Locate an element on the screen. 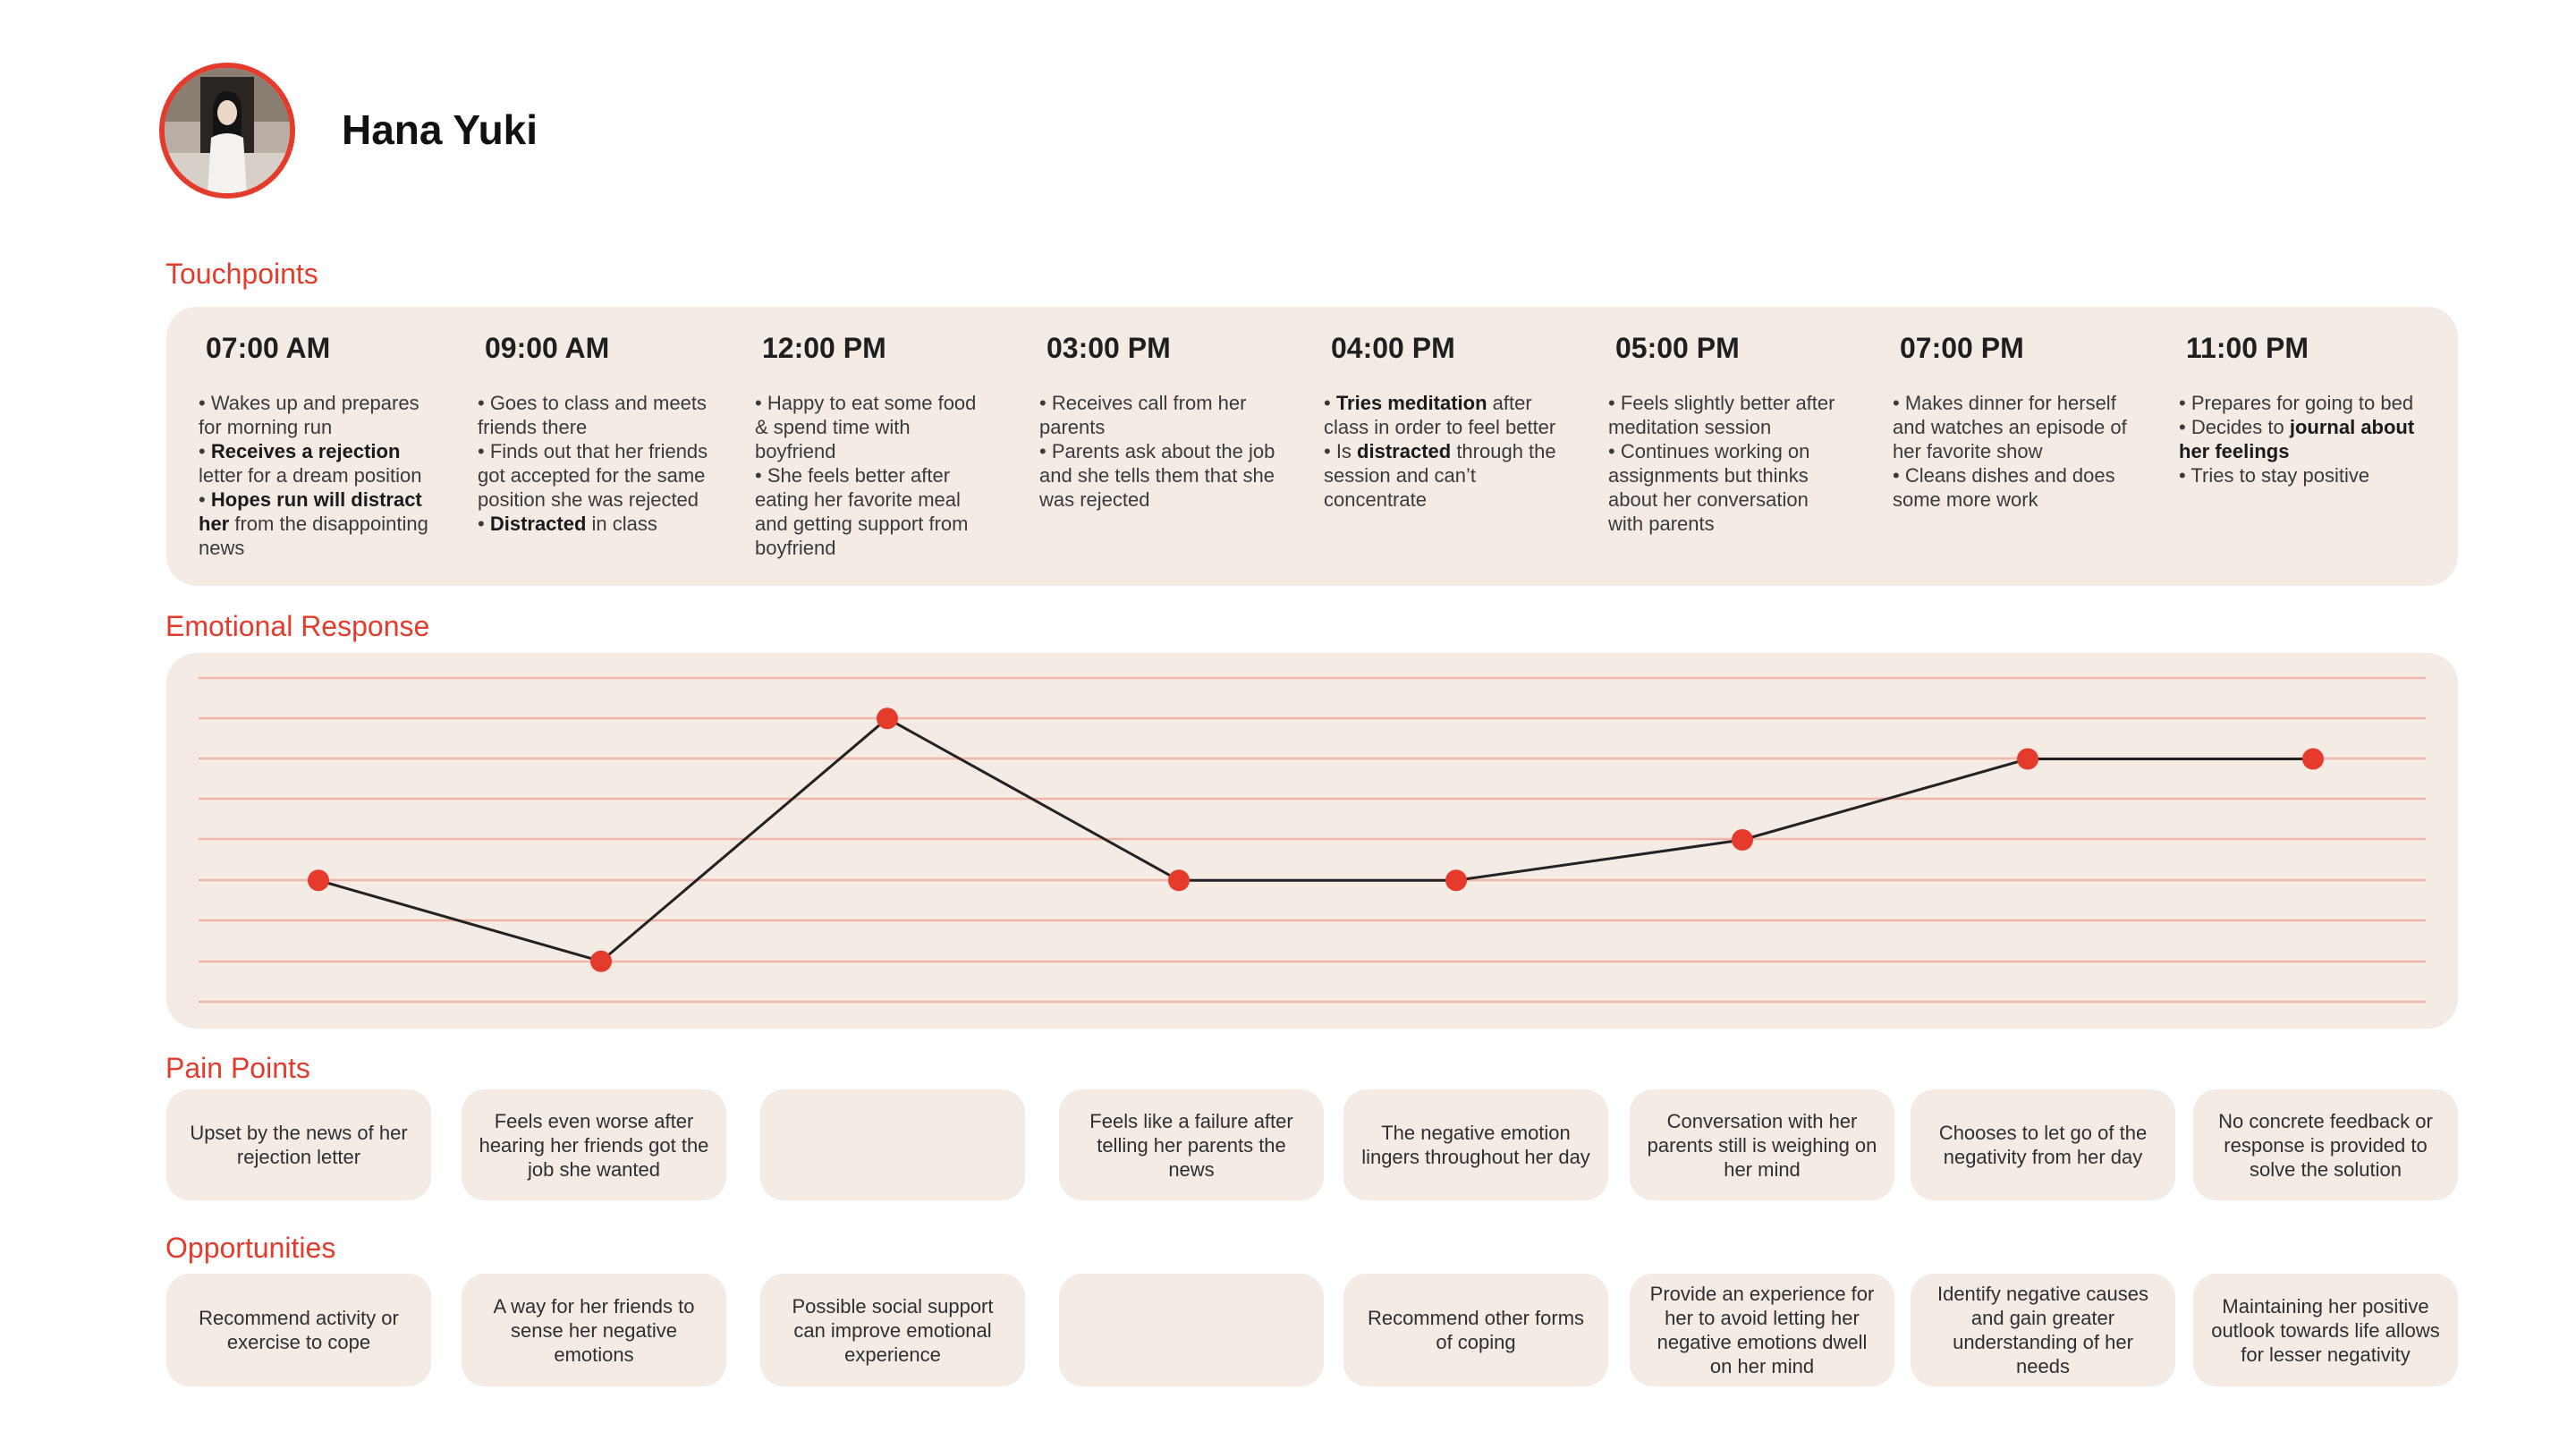  touchpoint-time: 12:00 PM is located at coordinates (824, 348).